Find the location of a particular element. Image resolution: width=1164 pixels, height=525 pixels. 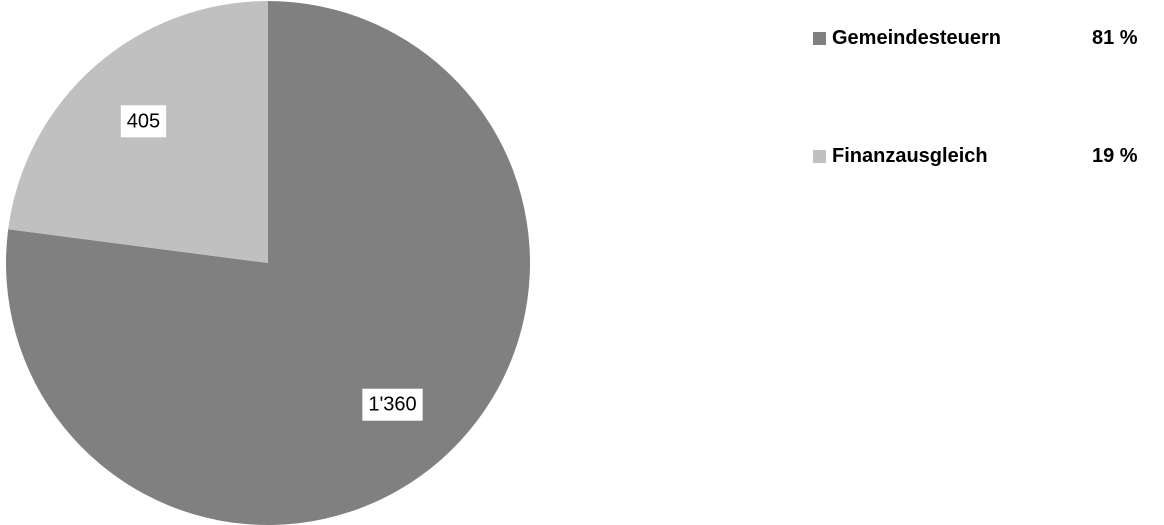

data-label-box-gemeindesteuern is located at coordinates (392, 404).